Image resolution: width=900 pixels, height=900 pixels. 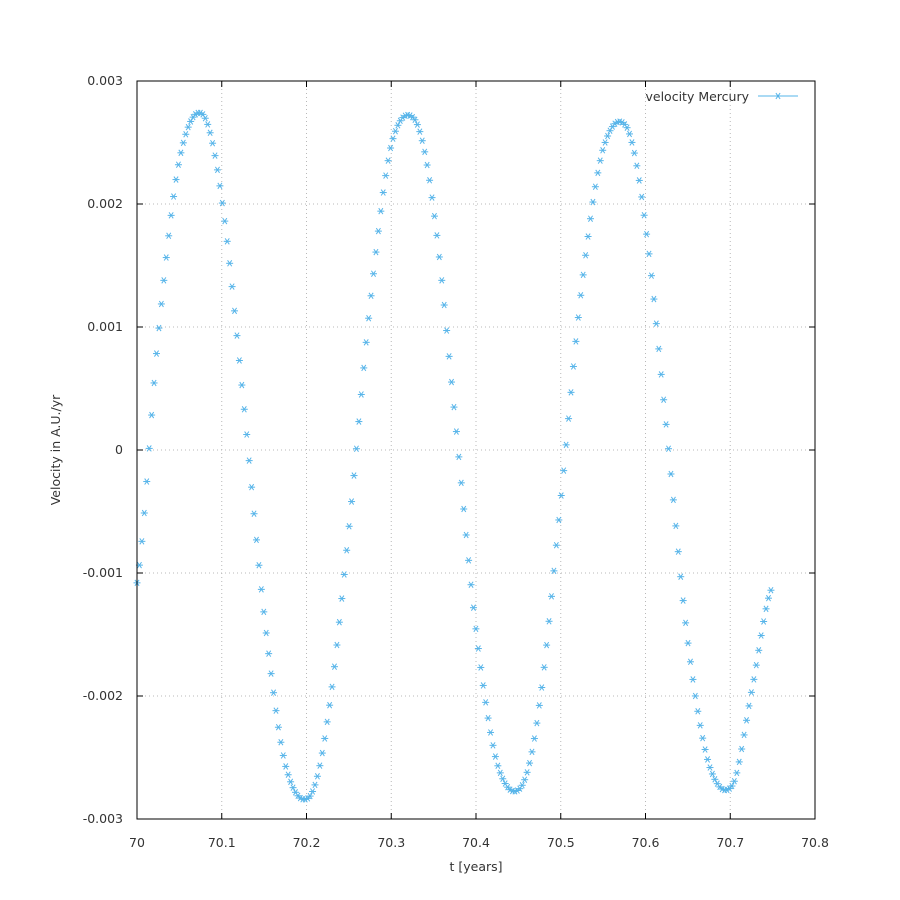 What do you see at coordinates (103, 449) in the screenshot?
I see `y-tick-labels: -0.003 -0.002 -0.001 0 0.001 0.002 0.003` at bounding box center [103, 449].